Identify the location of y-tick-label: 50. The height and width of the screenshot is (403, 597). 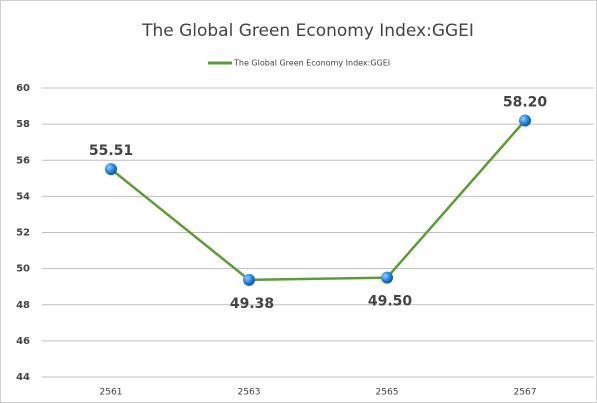
(23, 269).